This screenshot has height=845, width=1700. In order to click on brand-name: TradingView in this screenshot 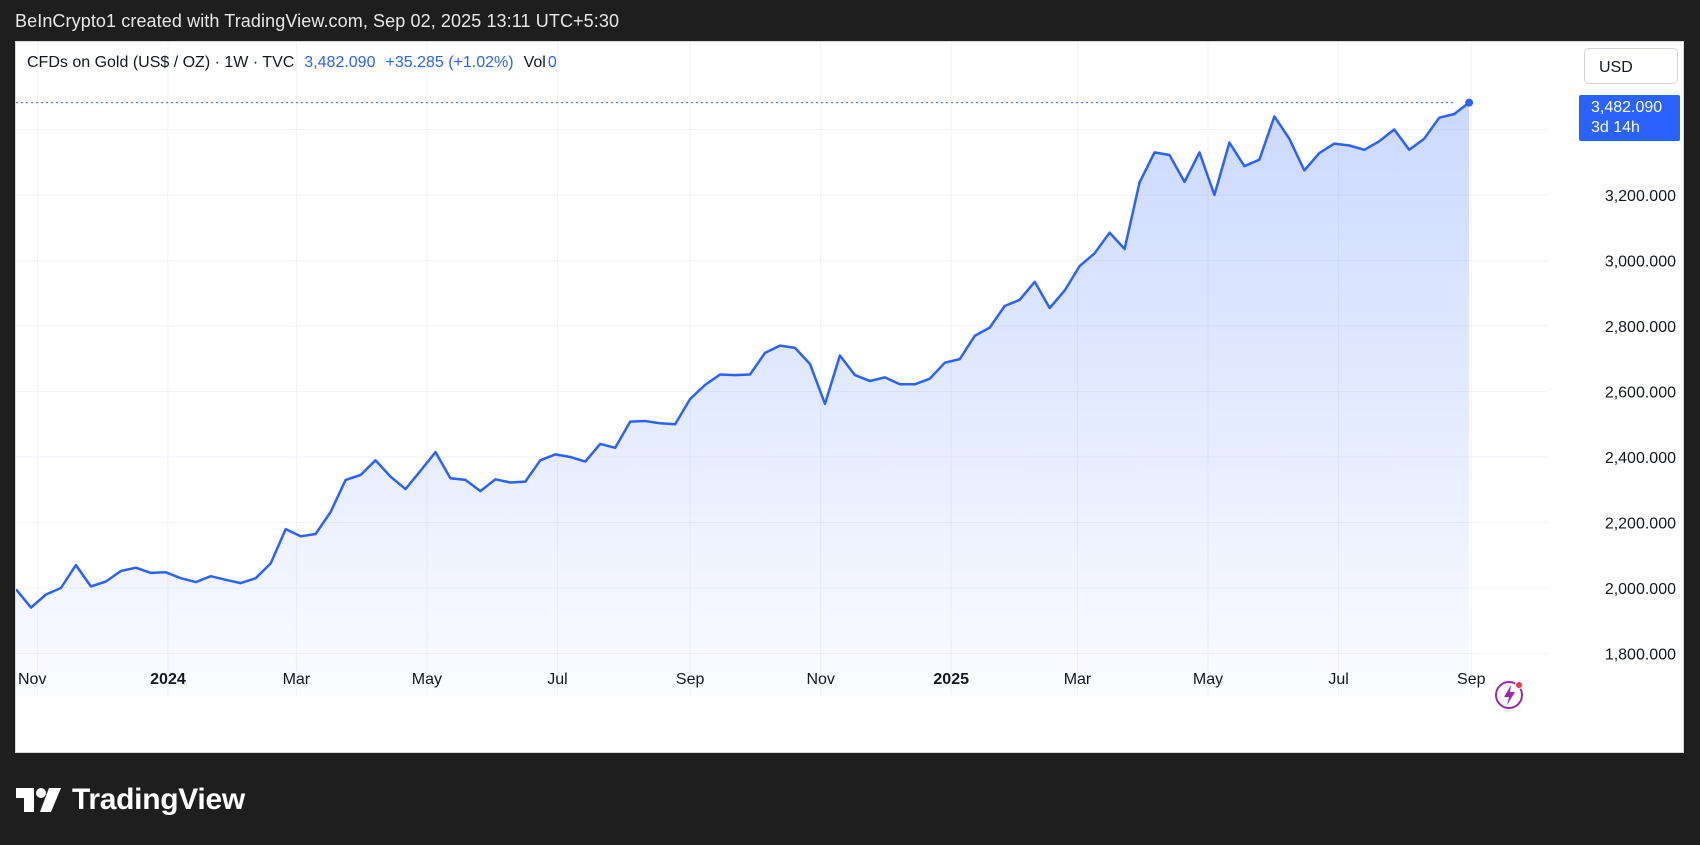, I will do `click(158, 799)`.